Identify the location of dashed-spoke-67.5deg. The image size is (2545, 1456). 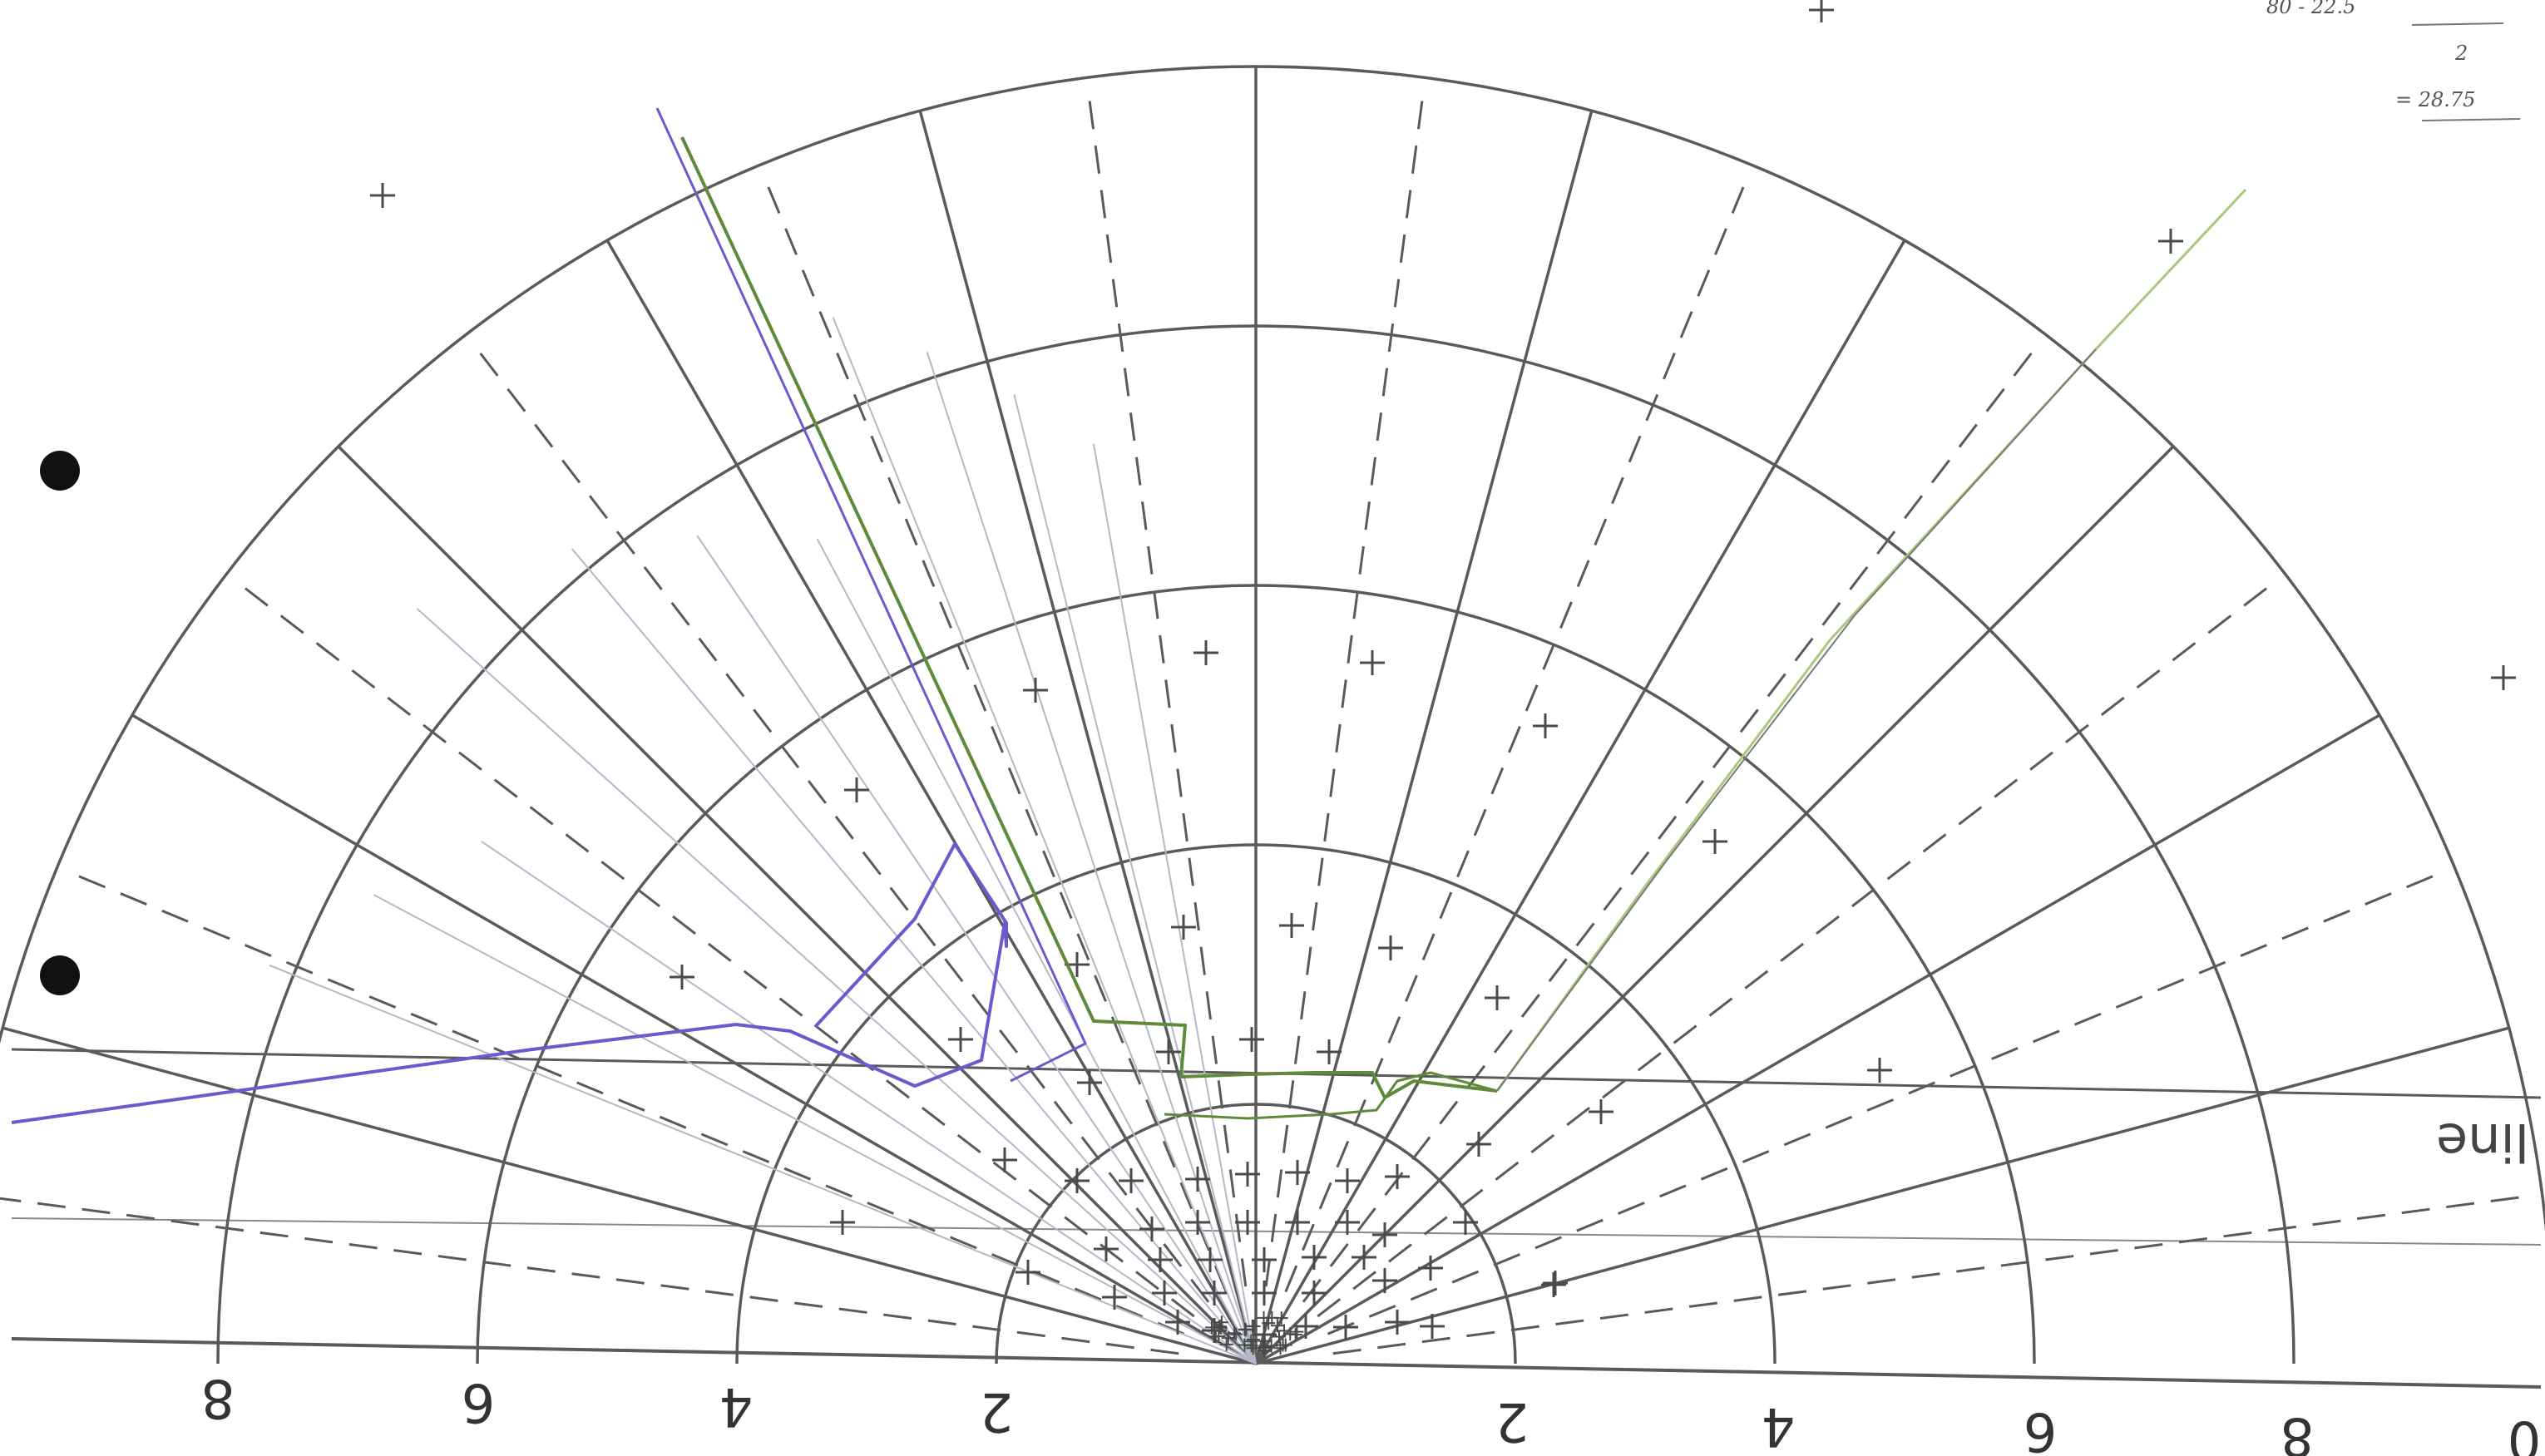
(1516, 734).